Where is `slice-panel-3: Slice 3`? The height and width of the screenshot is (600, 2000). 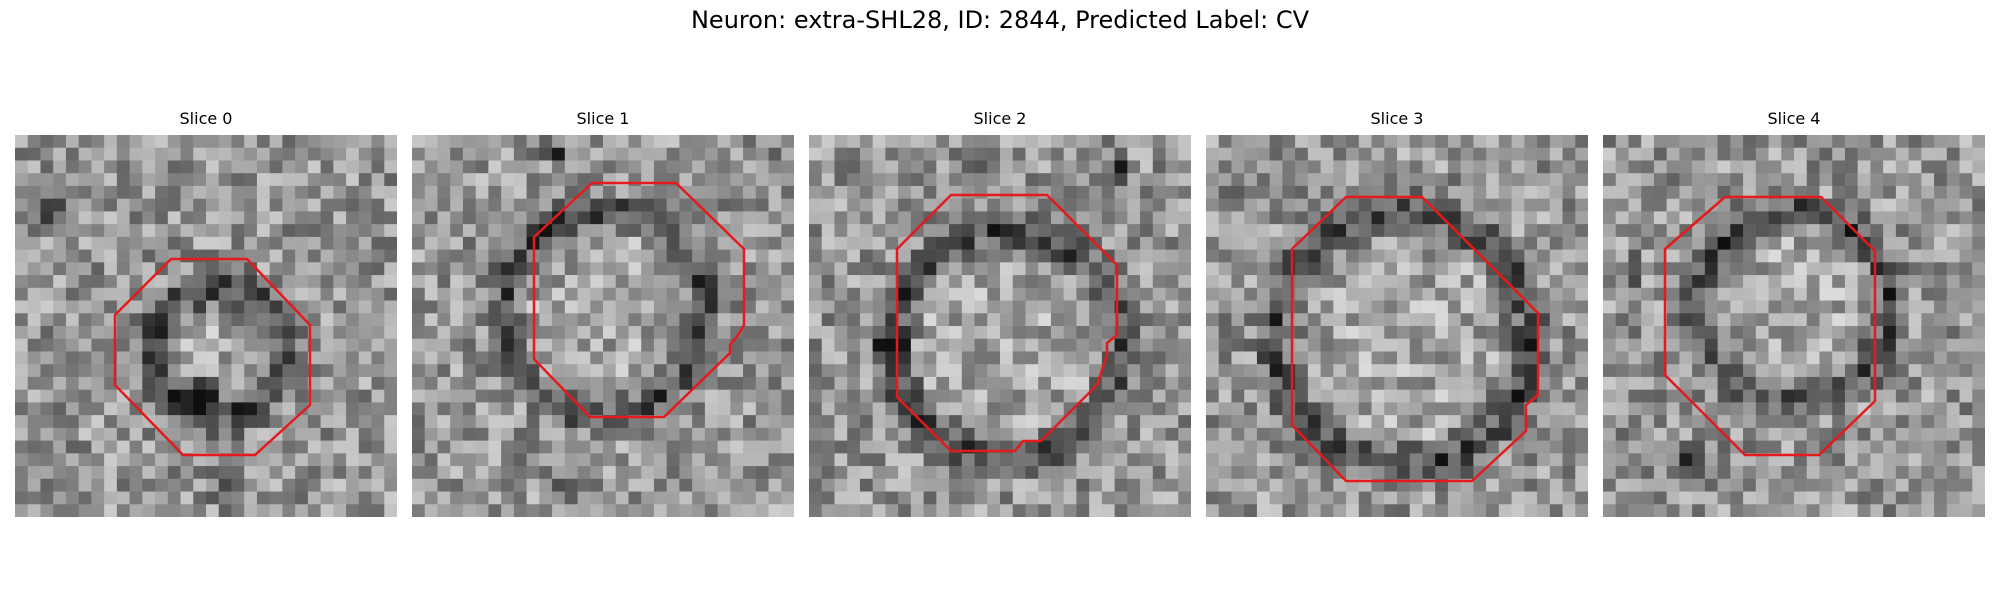
slice-panel-3: Slice 3 is located at coordinates (1397, 313).